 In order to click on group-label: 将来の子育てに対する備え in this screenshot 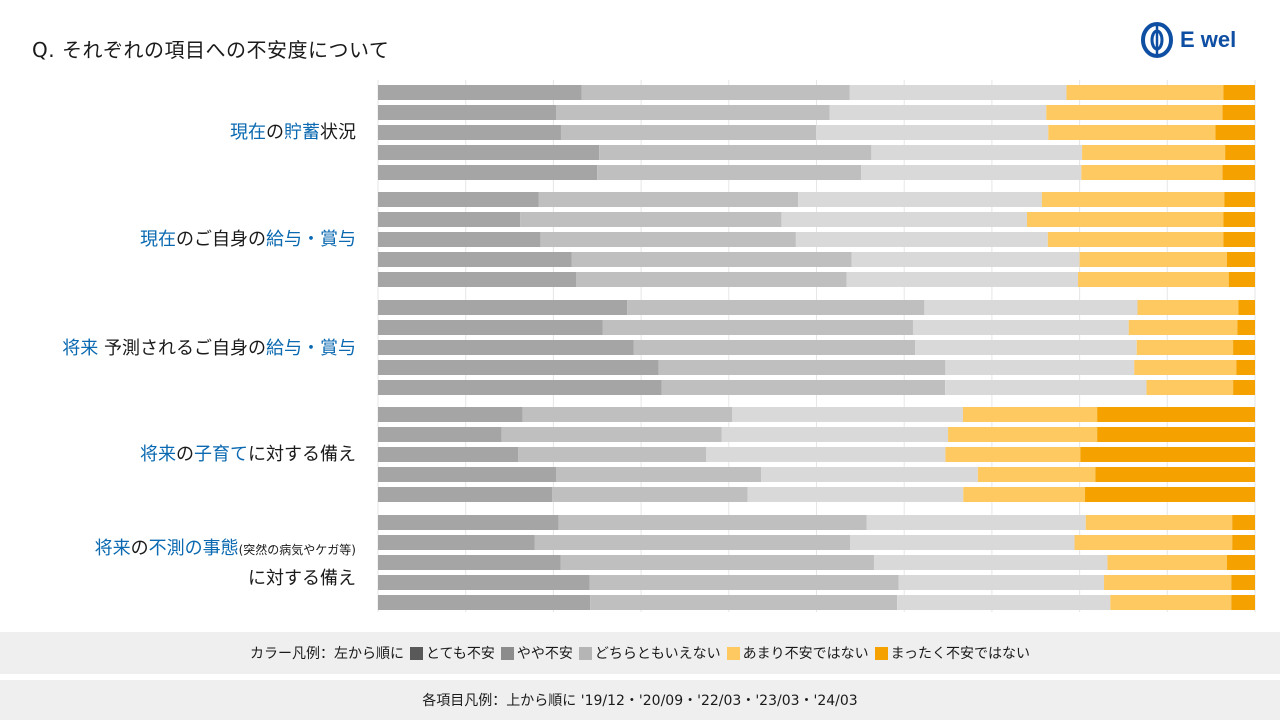, I will do `click(248, 455)`.